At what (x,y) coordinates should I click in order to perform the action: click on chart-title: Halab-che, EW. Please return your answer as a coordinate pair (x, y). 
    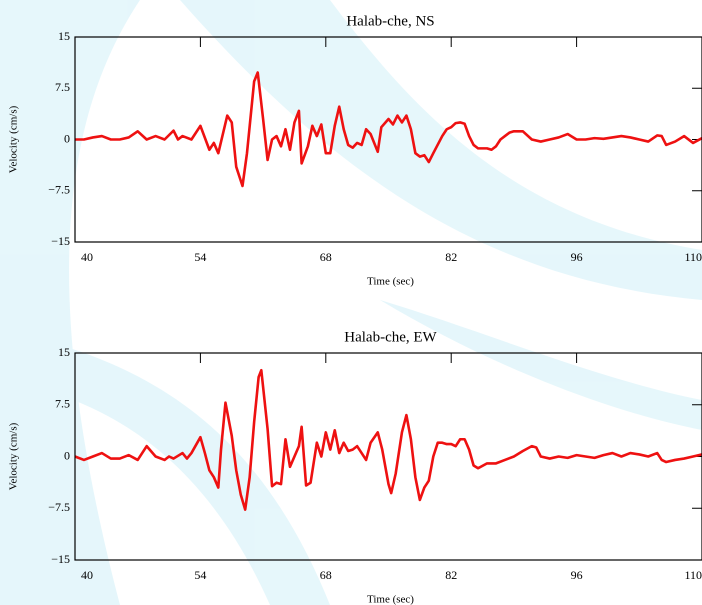
    Looking at the image, I should click on (390, 337).